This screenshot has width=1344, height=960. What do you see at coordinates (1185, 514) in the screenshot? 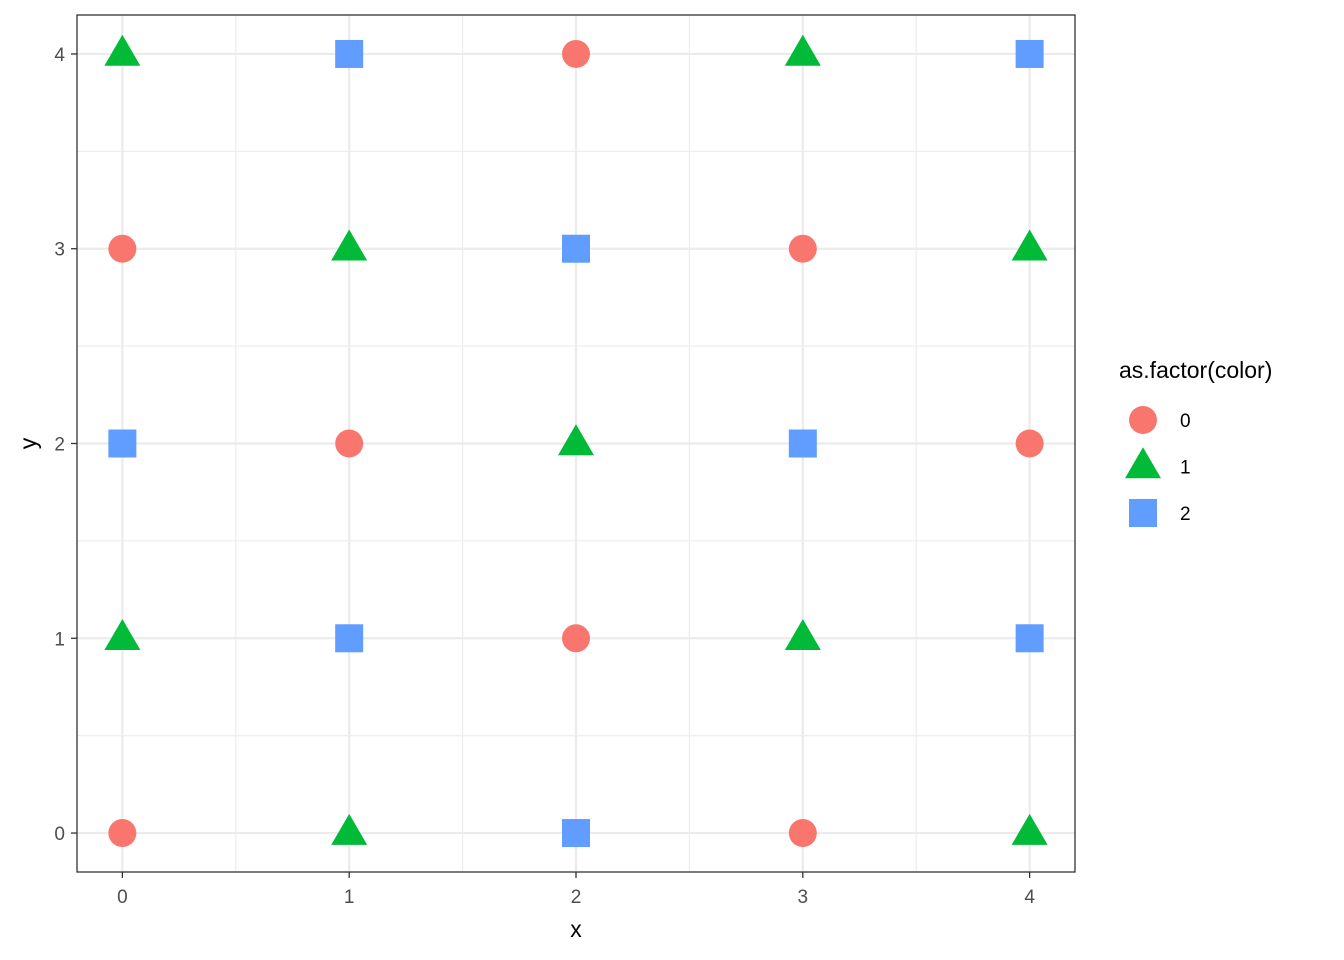
I see `legend-label: 2` at bounding box center [1185, 514].